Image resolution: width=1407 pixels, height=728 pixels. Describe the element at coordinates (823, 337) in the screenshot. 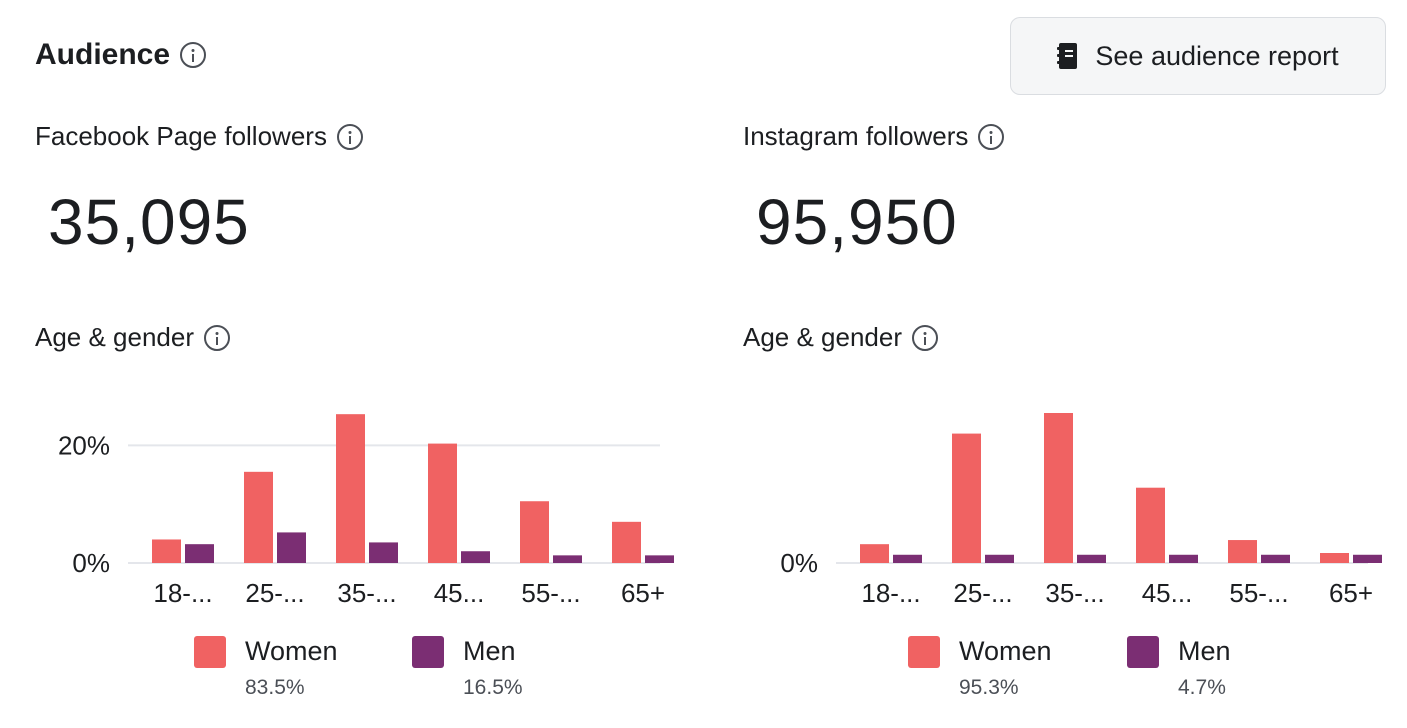

I see `instagram-age-gender-title: Age & gender` at that location.